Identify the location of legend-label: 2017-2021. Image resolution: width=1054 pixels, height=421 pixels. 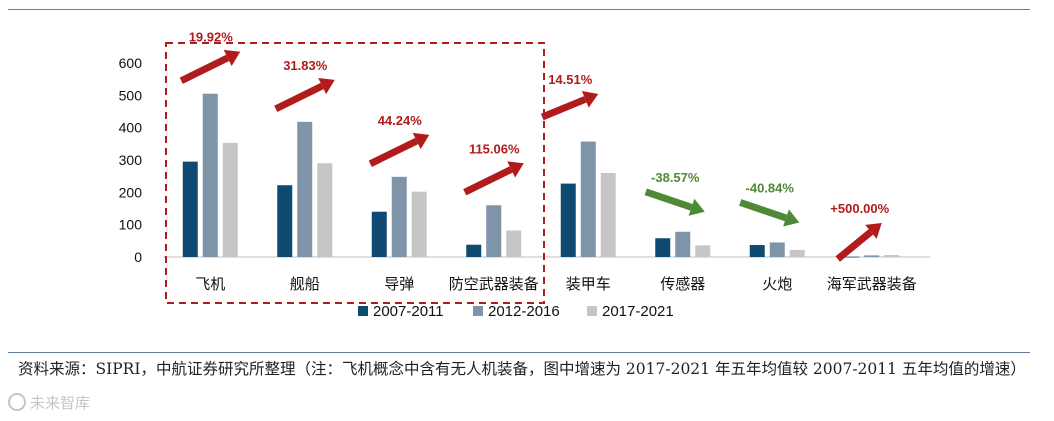
(638, 311).